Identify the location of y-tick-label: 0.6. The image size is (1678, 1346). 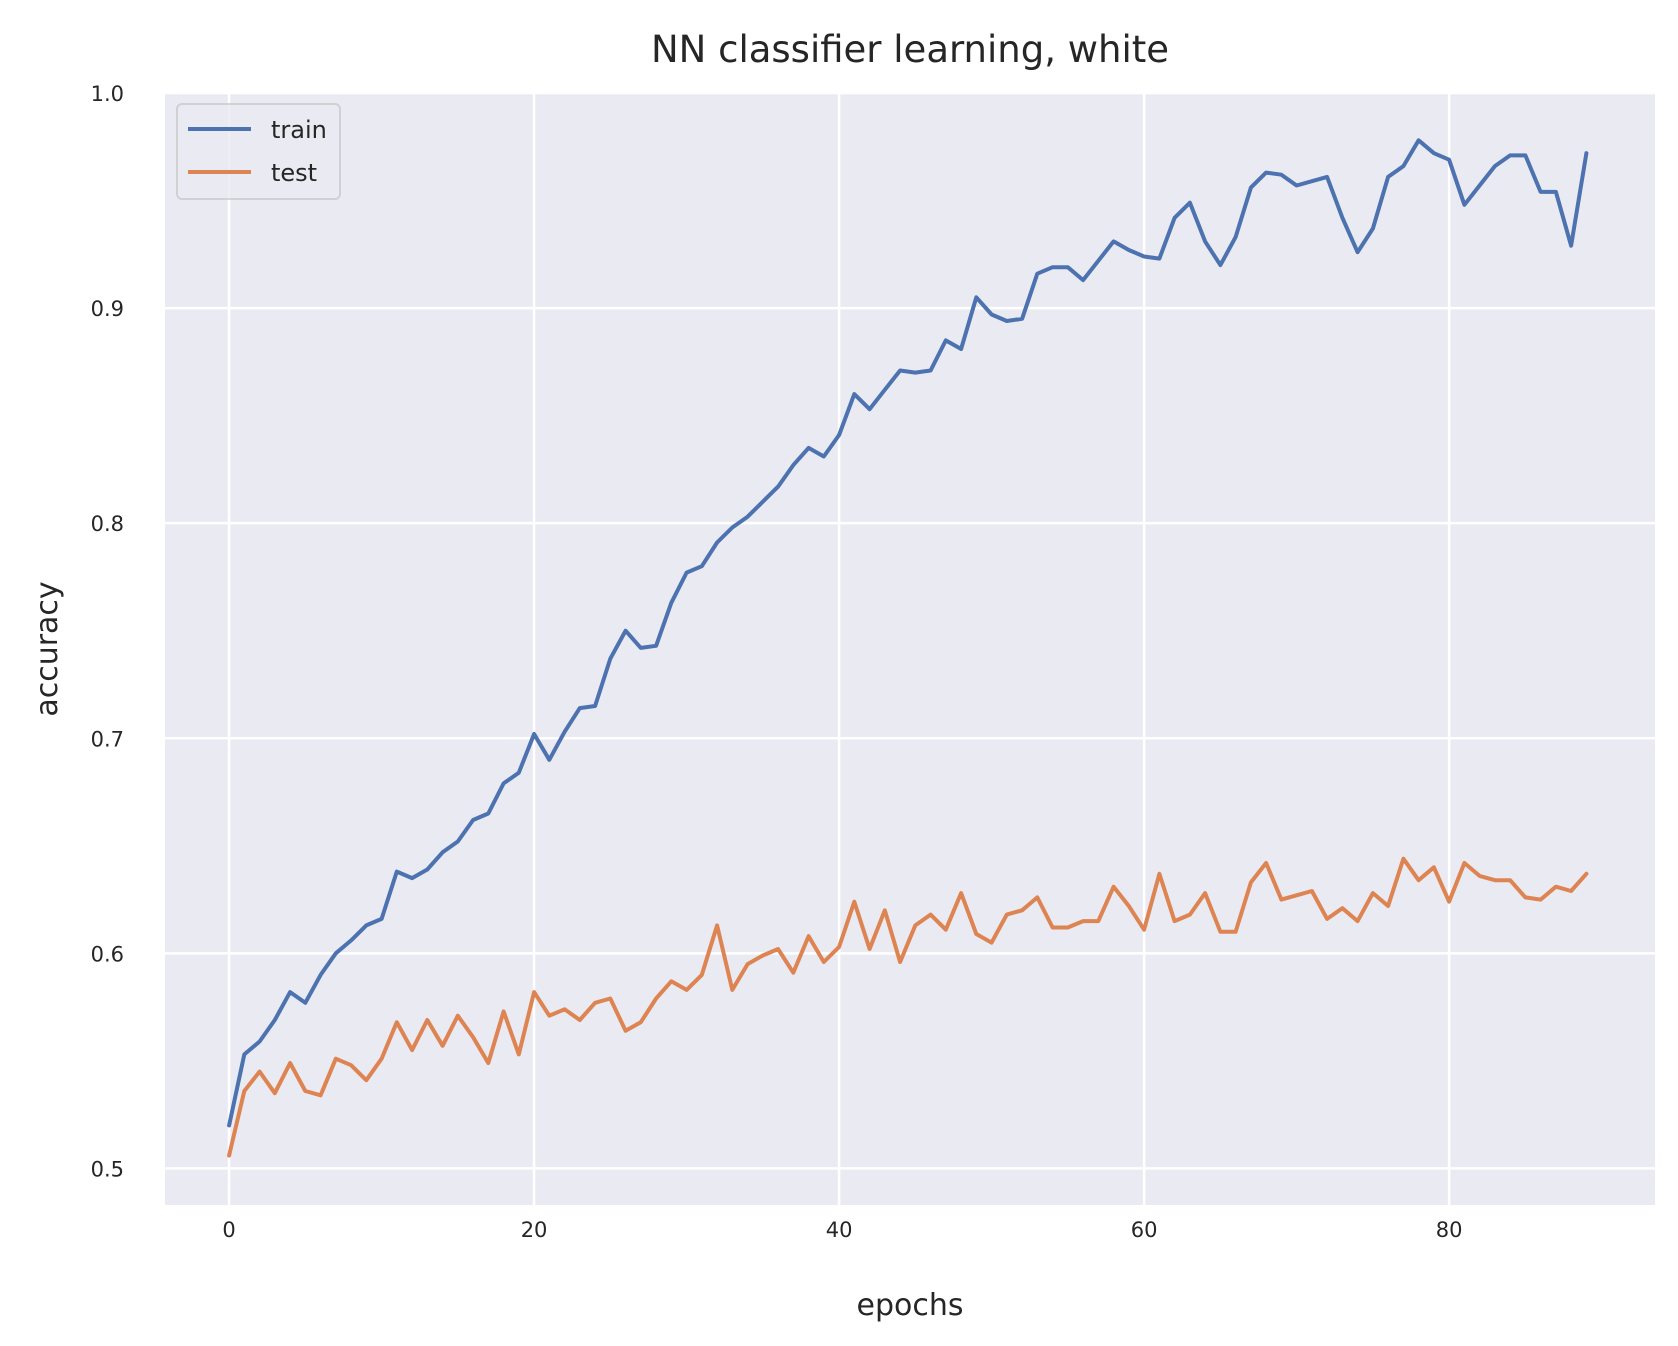
(107, 954).